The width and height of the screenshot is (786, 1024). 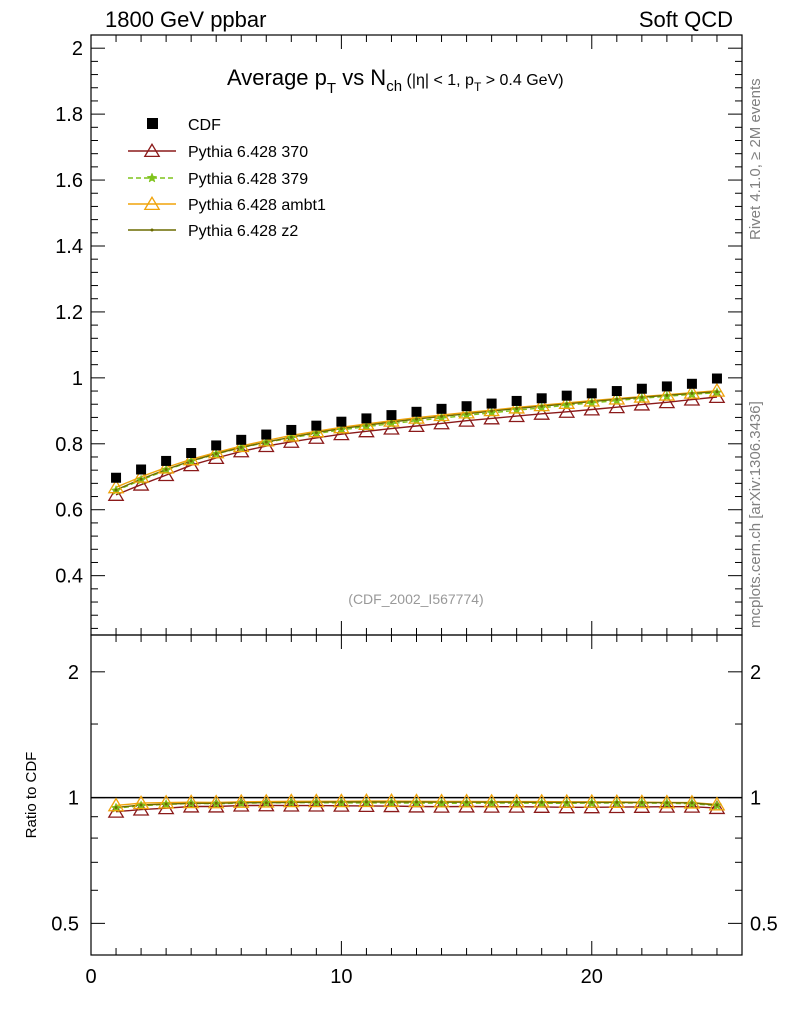 What do you see at coordinates (184, 125) in the screenshot?
I see `legend-item-cdf: CDF` at bounding box center [184, 125].